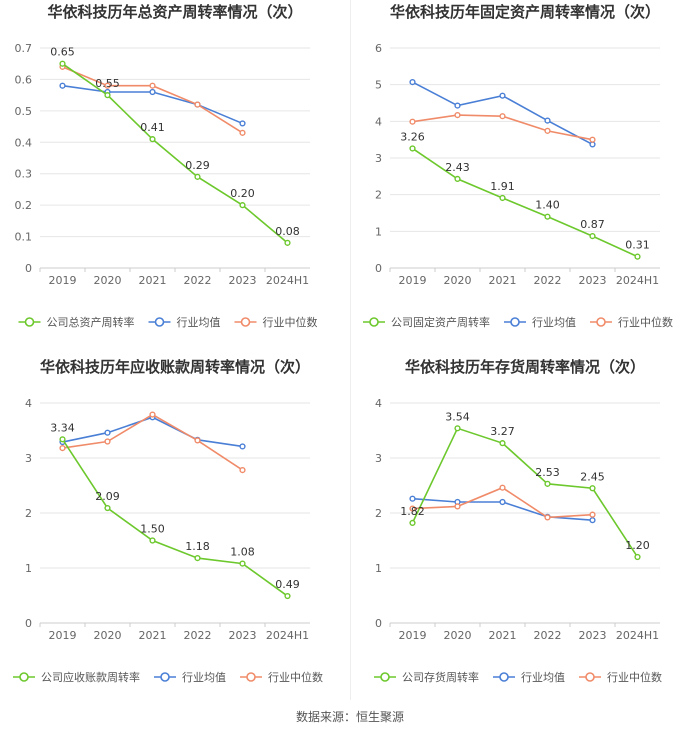 The width and height of the screenshot is (700, 734). What do you see at coordinates (426, 322) in the screenshot?
I see `legend-item-company: 公司固定资产周转率` at bounding box center [426, 322].